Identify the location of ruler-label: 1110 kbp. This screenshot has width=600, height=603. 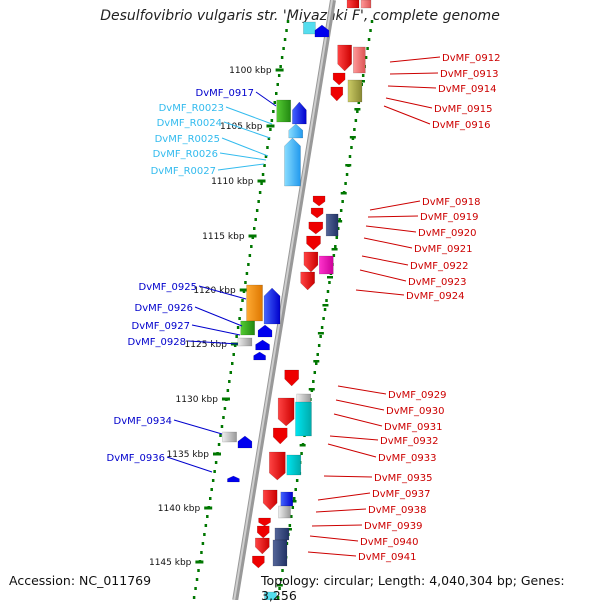
(232, 182).